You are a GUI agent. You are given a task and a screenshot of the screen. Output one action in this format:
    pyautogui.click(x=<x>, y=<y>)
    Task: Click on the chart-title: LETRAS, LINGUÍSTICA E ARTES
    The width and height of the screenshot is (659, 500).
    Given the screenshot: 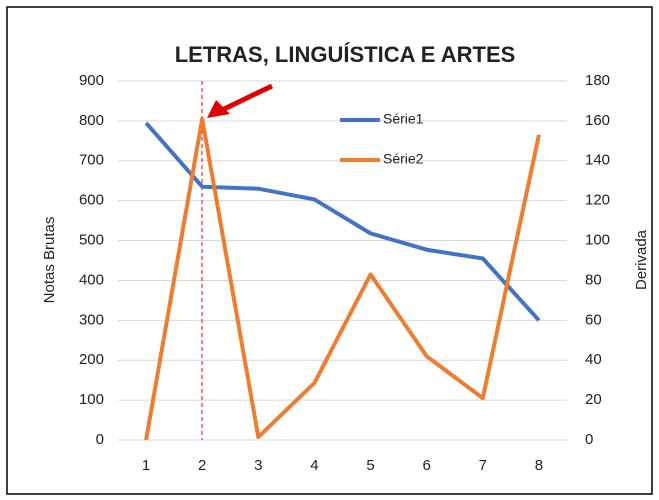 What is the action you would take?
    pyautogui.click(x=345, y=54)
    